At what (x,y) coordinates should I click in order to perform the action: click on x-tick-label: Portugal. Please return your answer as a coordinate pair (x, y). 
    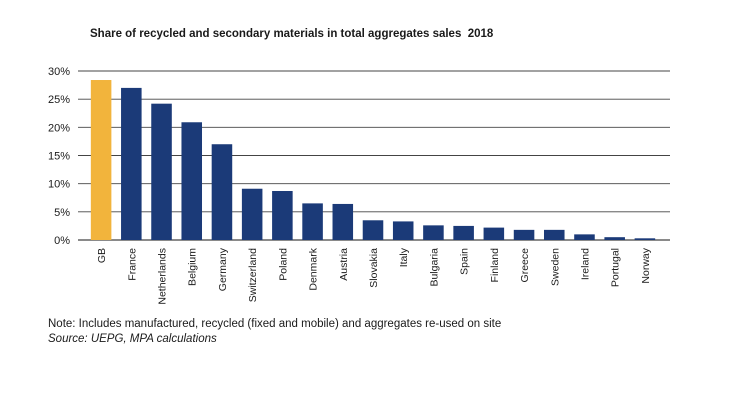
    Looking at the image, I should click on (616, 267).